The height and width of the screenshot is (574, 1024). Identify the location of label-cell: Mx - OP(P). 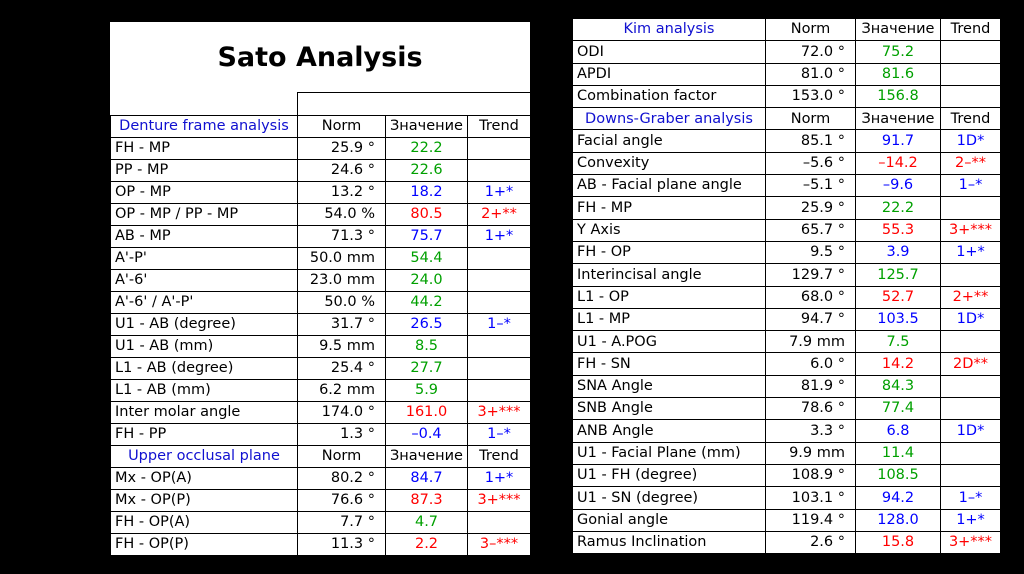
(204, 500).